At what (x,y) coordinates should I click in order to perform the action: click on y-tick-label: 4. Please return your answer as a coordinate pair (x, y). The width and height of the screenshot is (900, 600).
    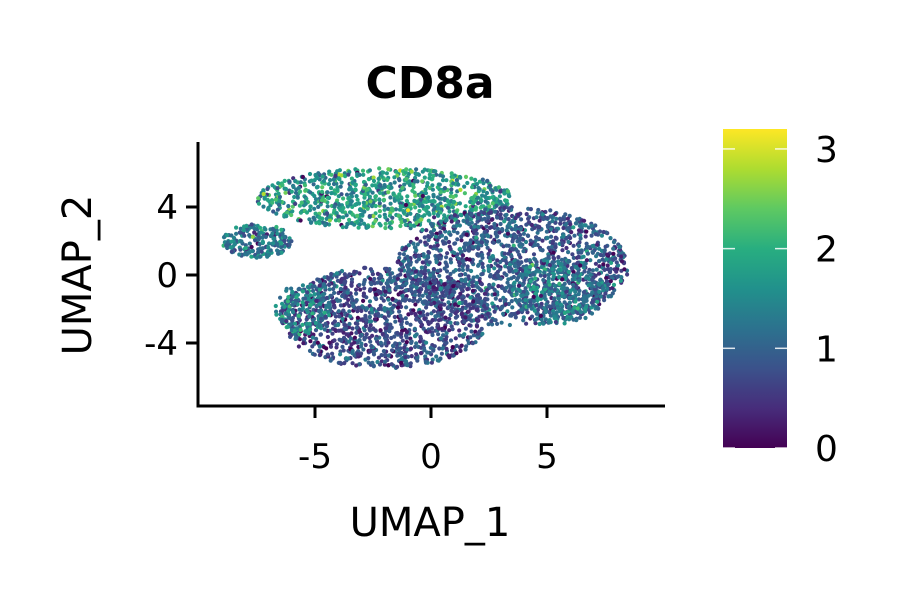
    Looking at the image, I should click on (167, 208).